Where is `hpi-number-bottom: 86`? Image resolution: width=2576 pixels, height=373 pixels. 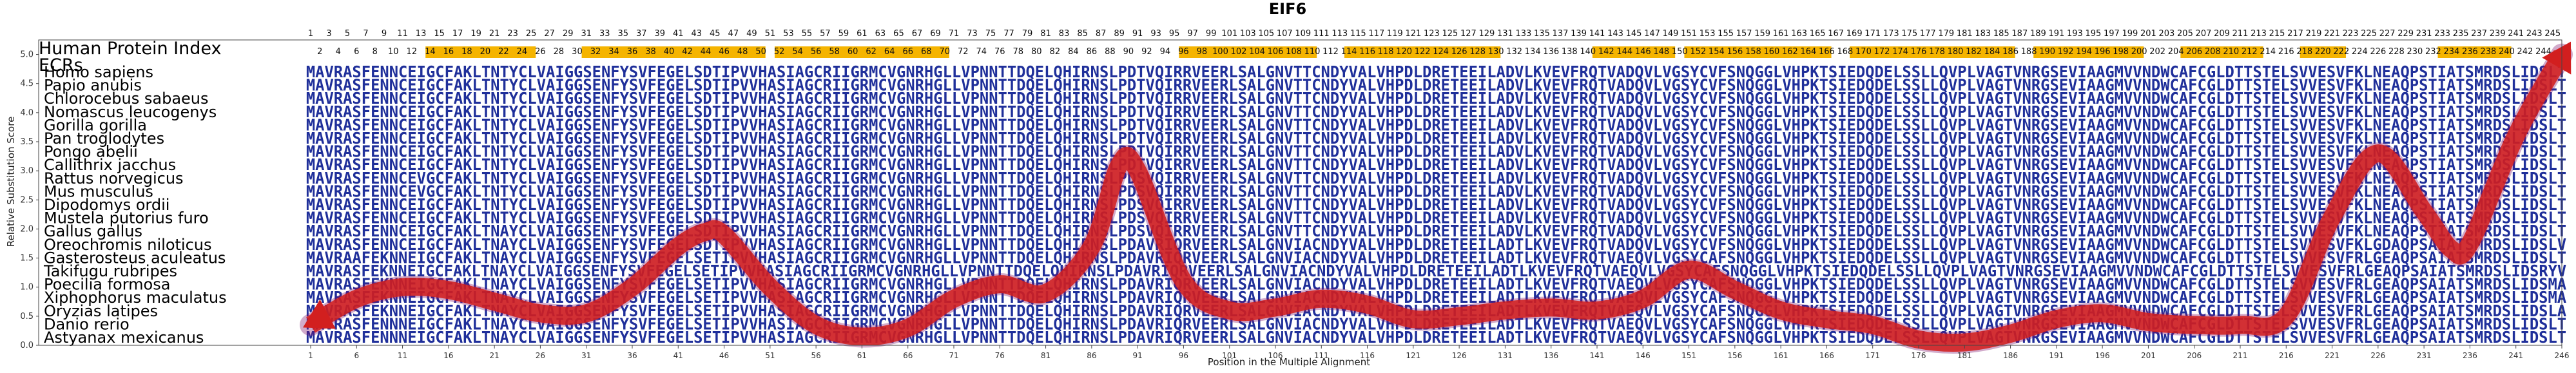 hpi-number-bottom: 86 is located at coordinates (1092, 52).